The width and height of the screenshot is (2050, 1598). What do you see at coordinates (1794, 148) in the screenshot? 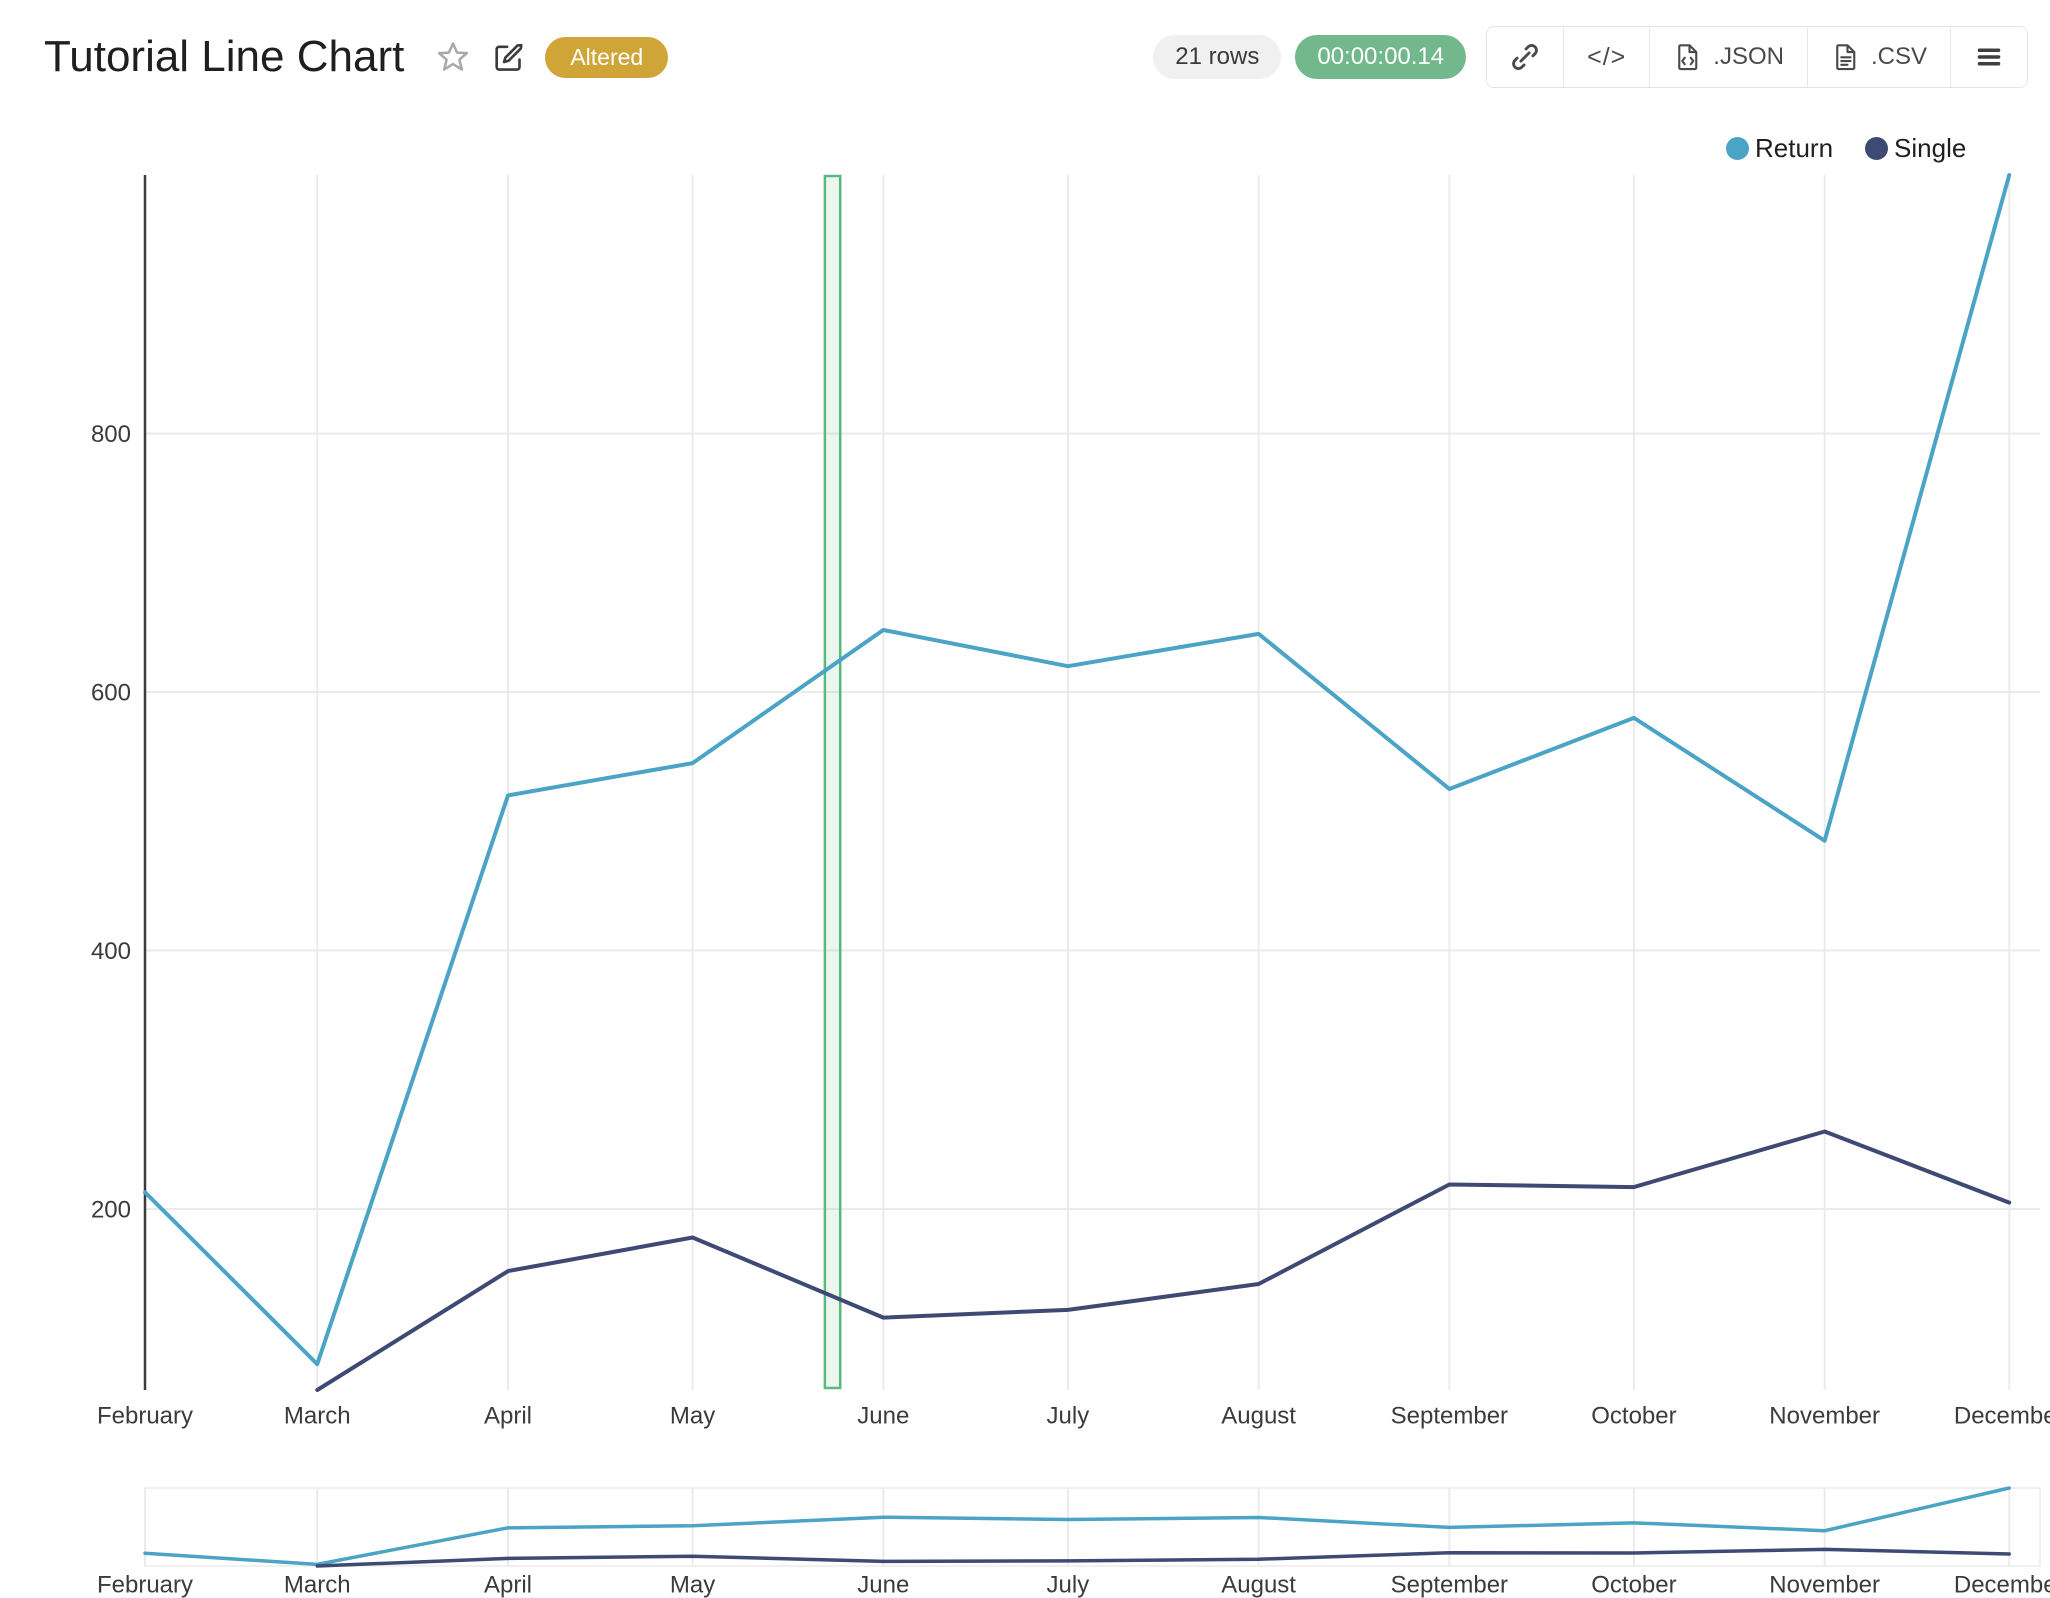
I see `legend-label-return: Return` at bounding box center [1794, 148].